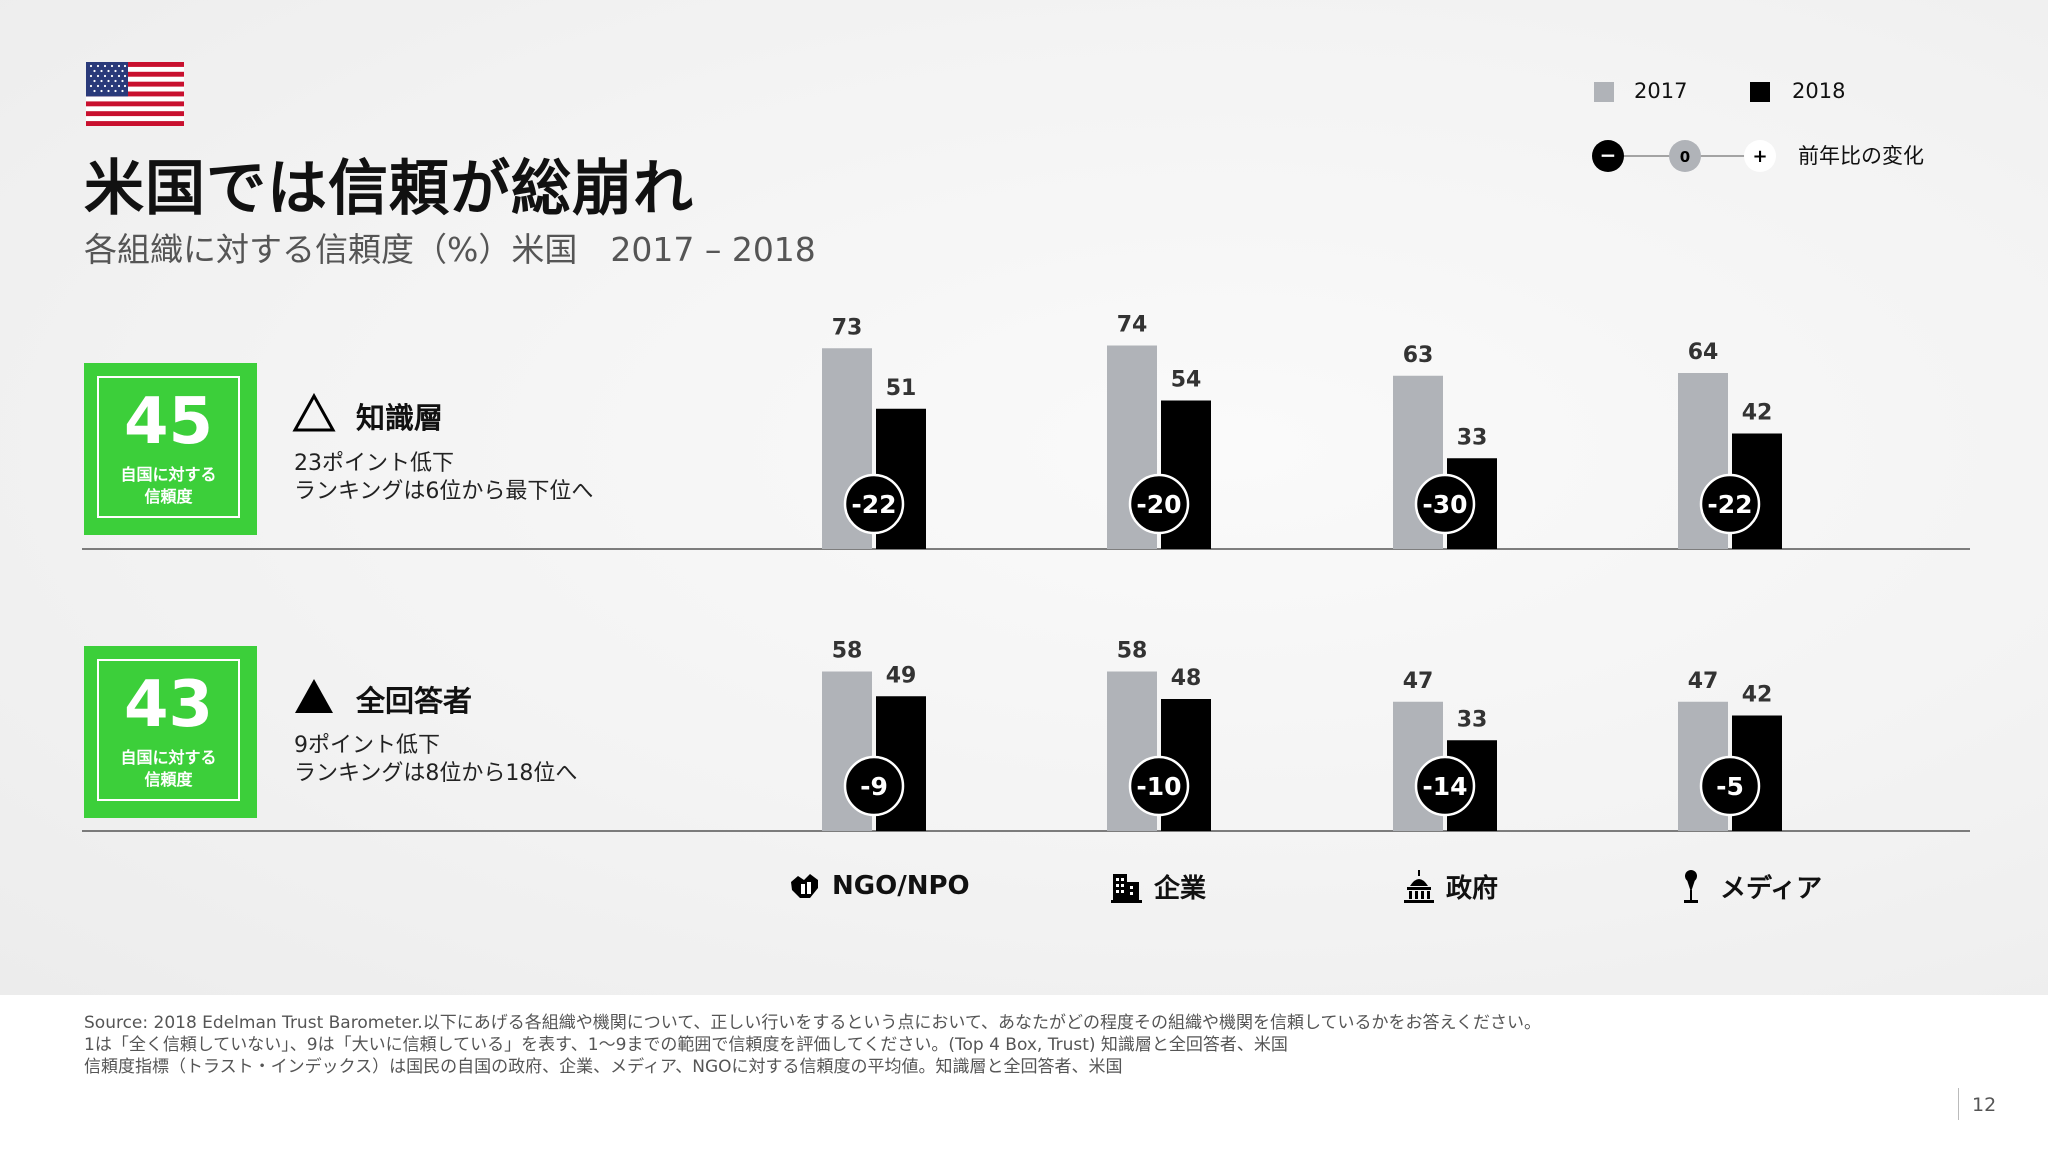  Describe the element at coordinates (1819, 91) in the screenshot. I see `legend-label-2018: 2018` at that location.